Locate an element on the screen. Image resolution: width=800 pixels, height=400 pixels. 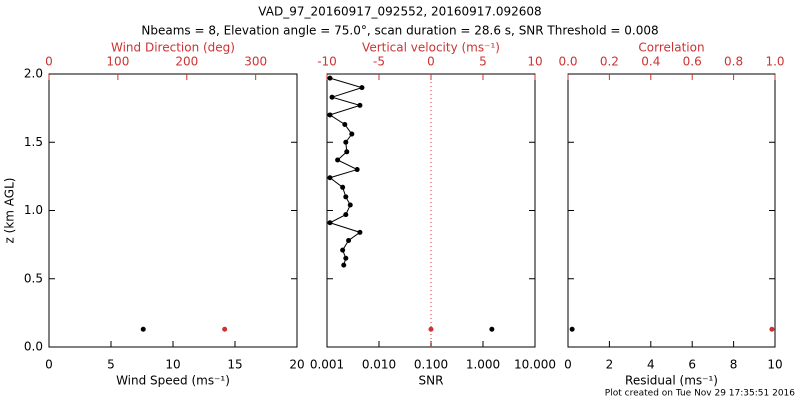
x-tick-label: 15 is located at coordinates (234, 365).